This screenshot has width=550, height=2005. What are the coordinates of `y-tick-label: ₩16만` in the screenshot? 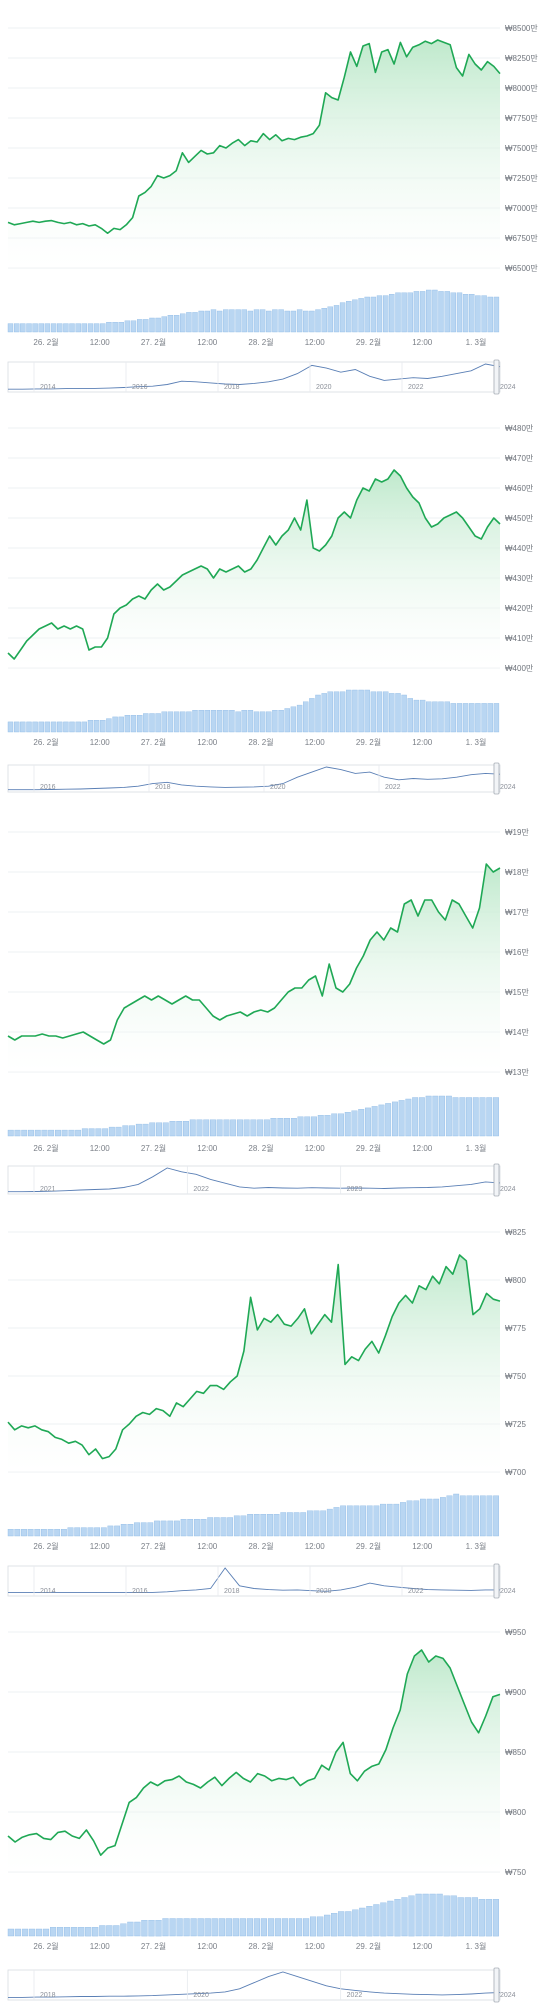 It's located at (517, 952).